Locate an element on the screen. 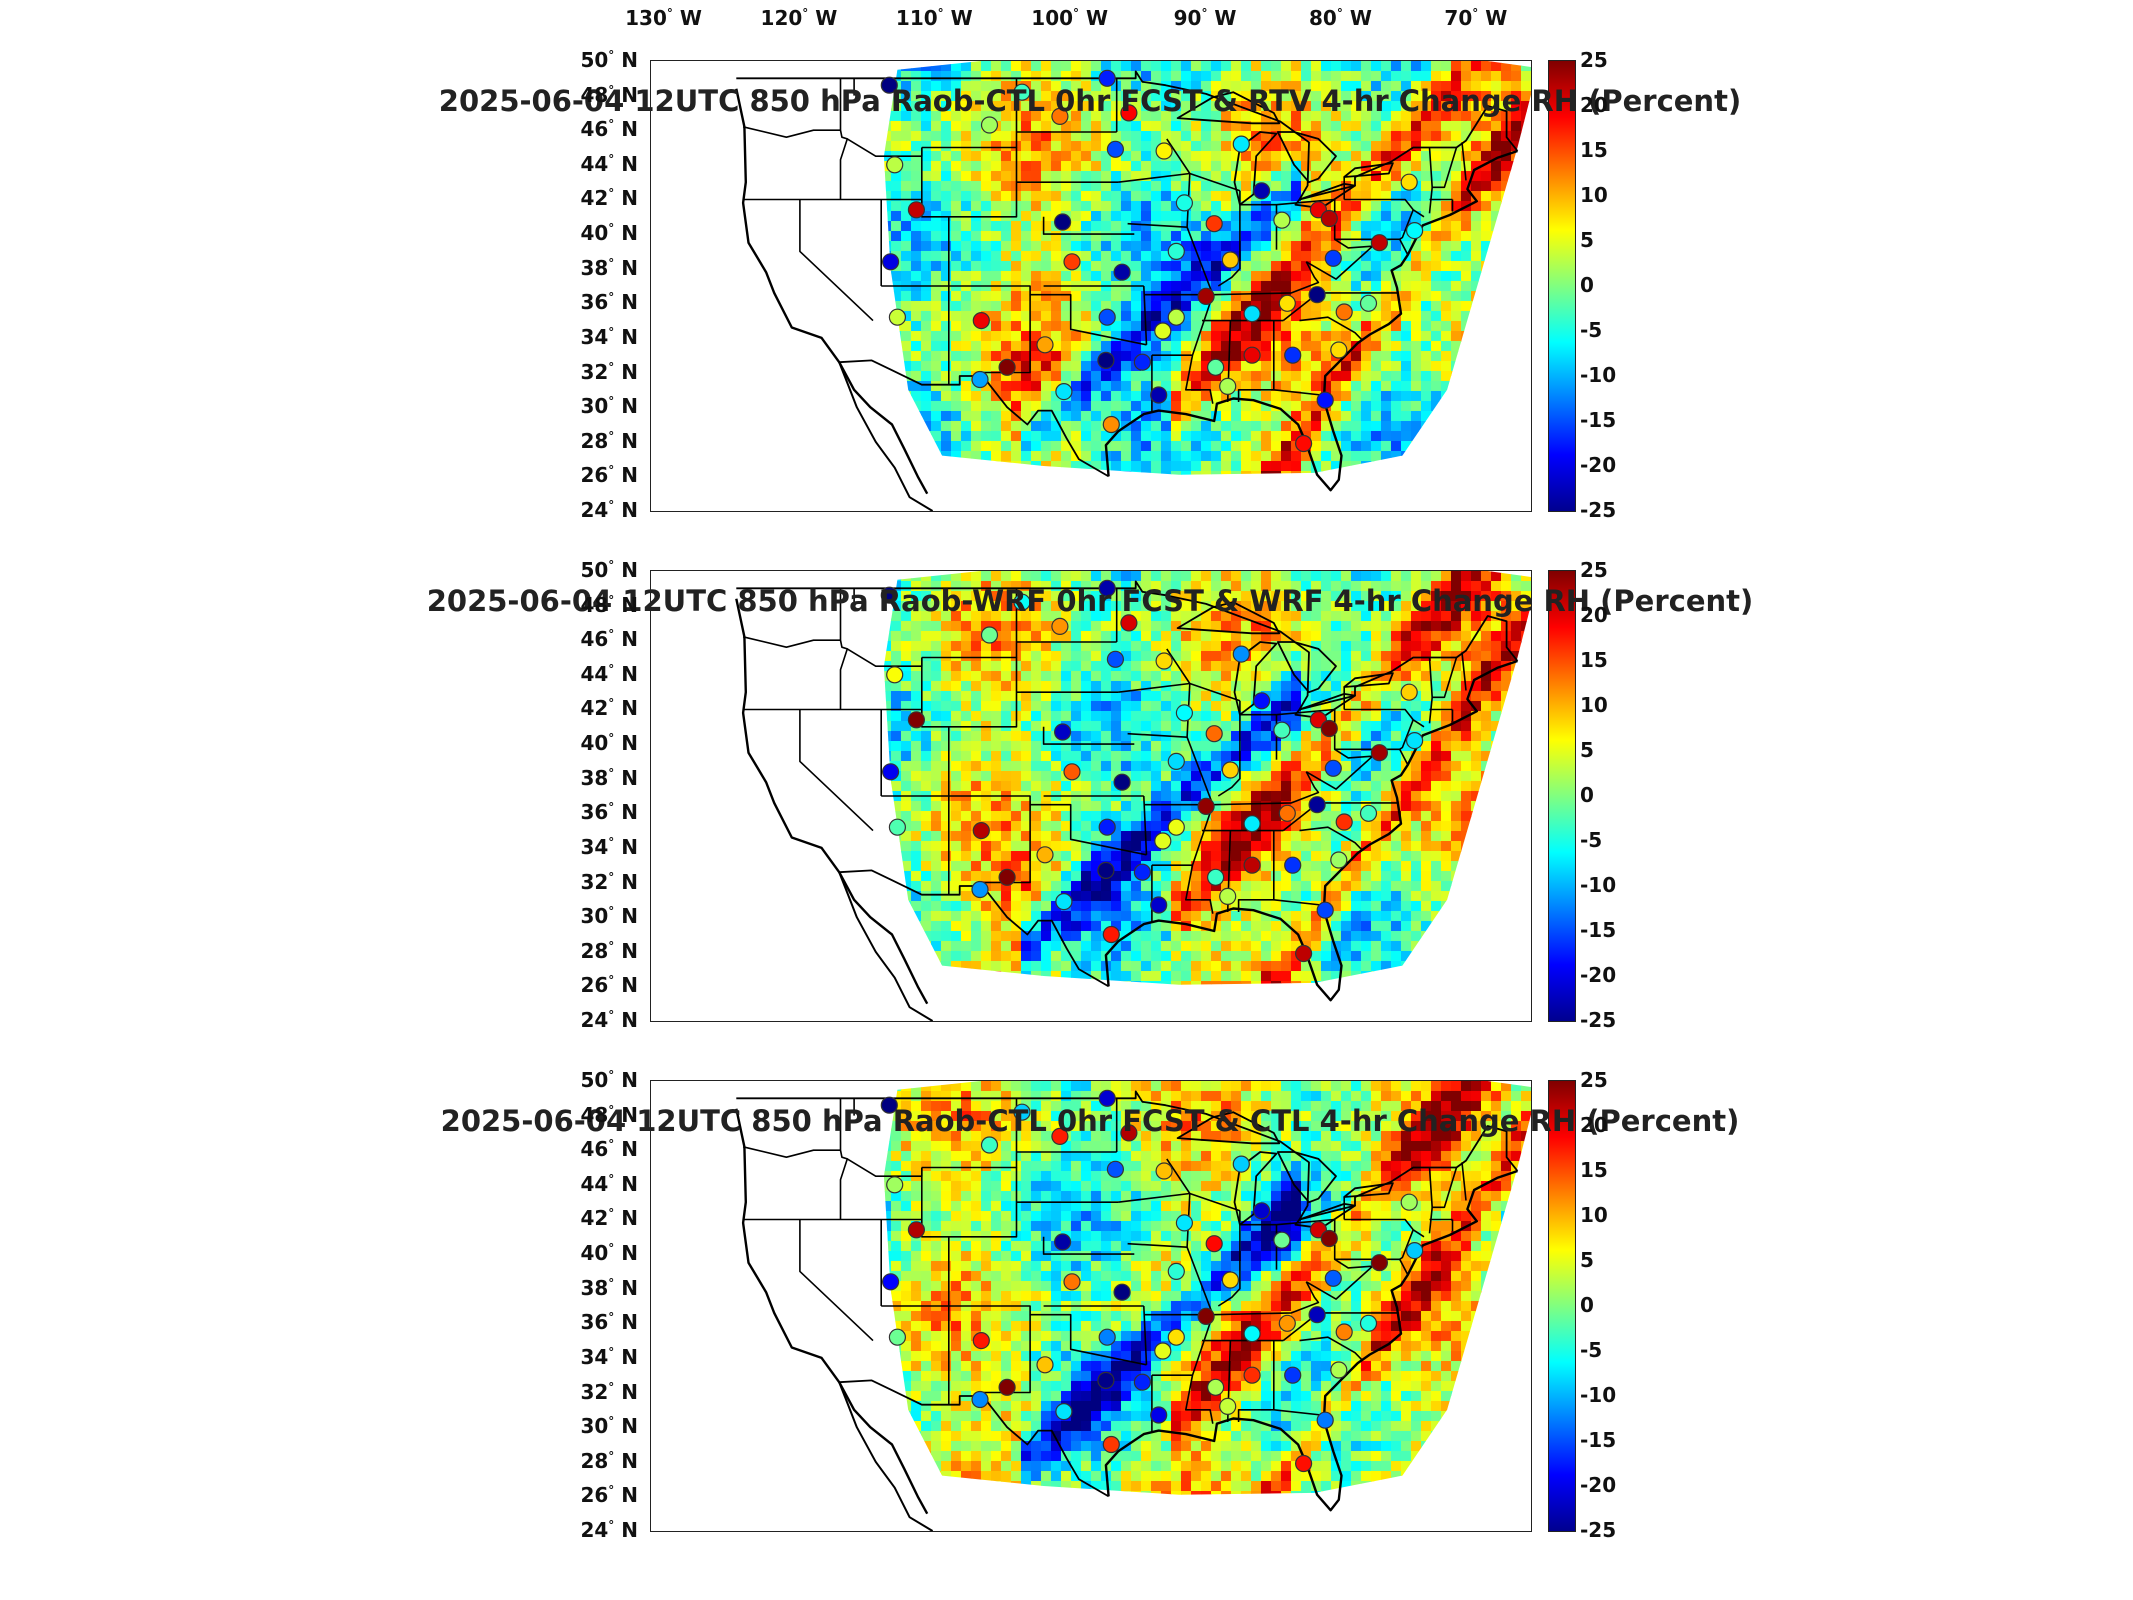 This screenshot has width=2133, height=1600. latitude-tick-label: 50° N is located at coordinates (609, 570).